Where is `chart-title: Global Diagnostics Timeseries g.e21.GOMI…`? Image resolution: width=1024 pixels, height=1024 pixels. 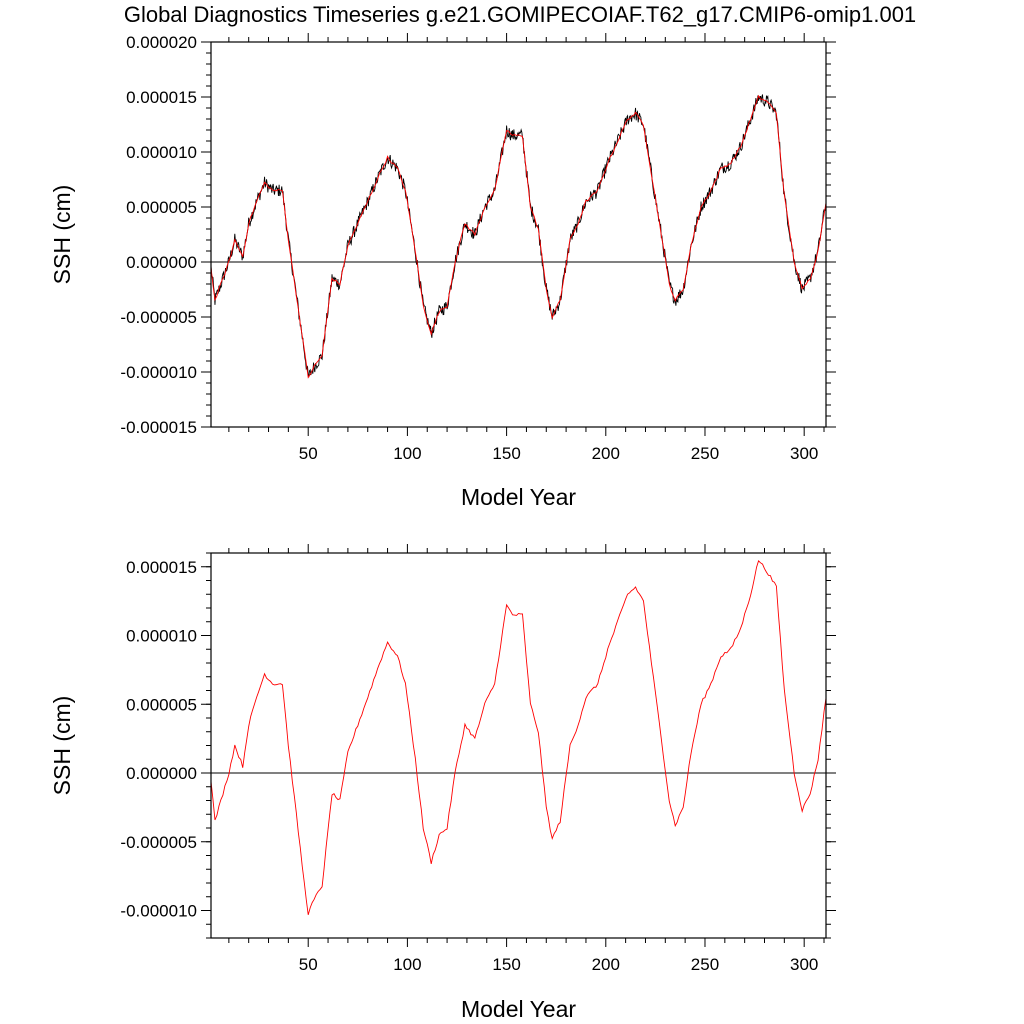 chart-title: Global Diagnostics Timeseries g.e21.GOMI… is located at coordinates (520, 14).